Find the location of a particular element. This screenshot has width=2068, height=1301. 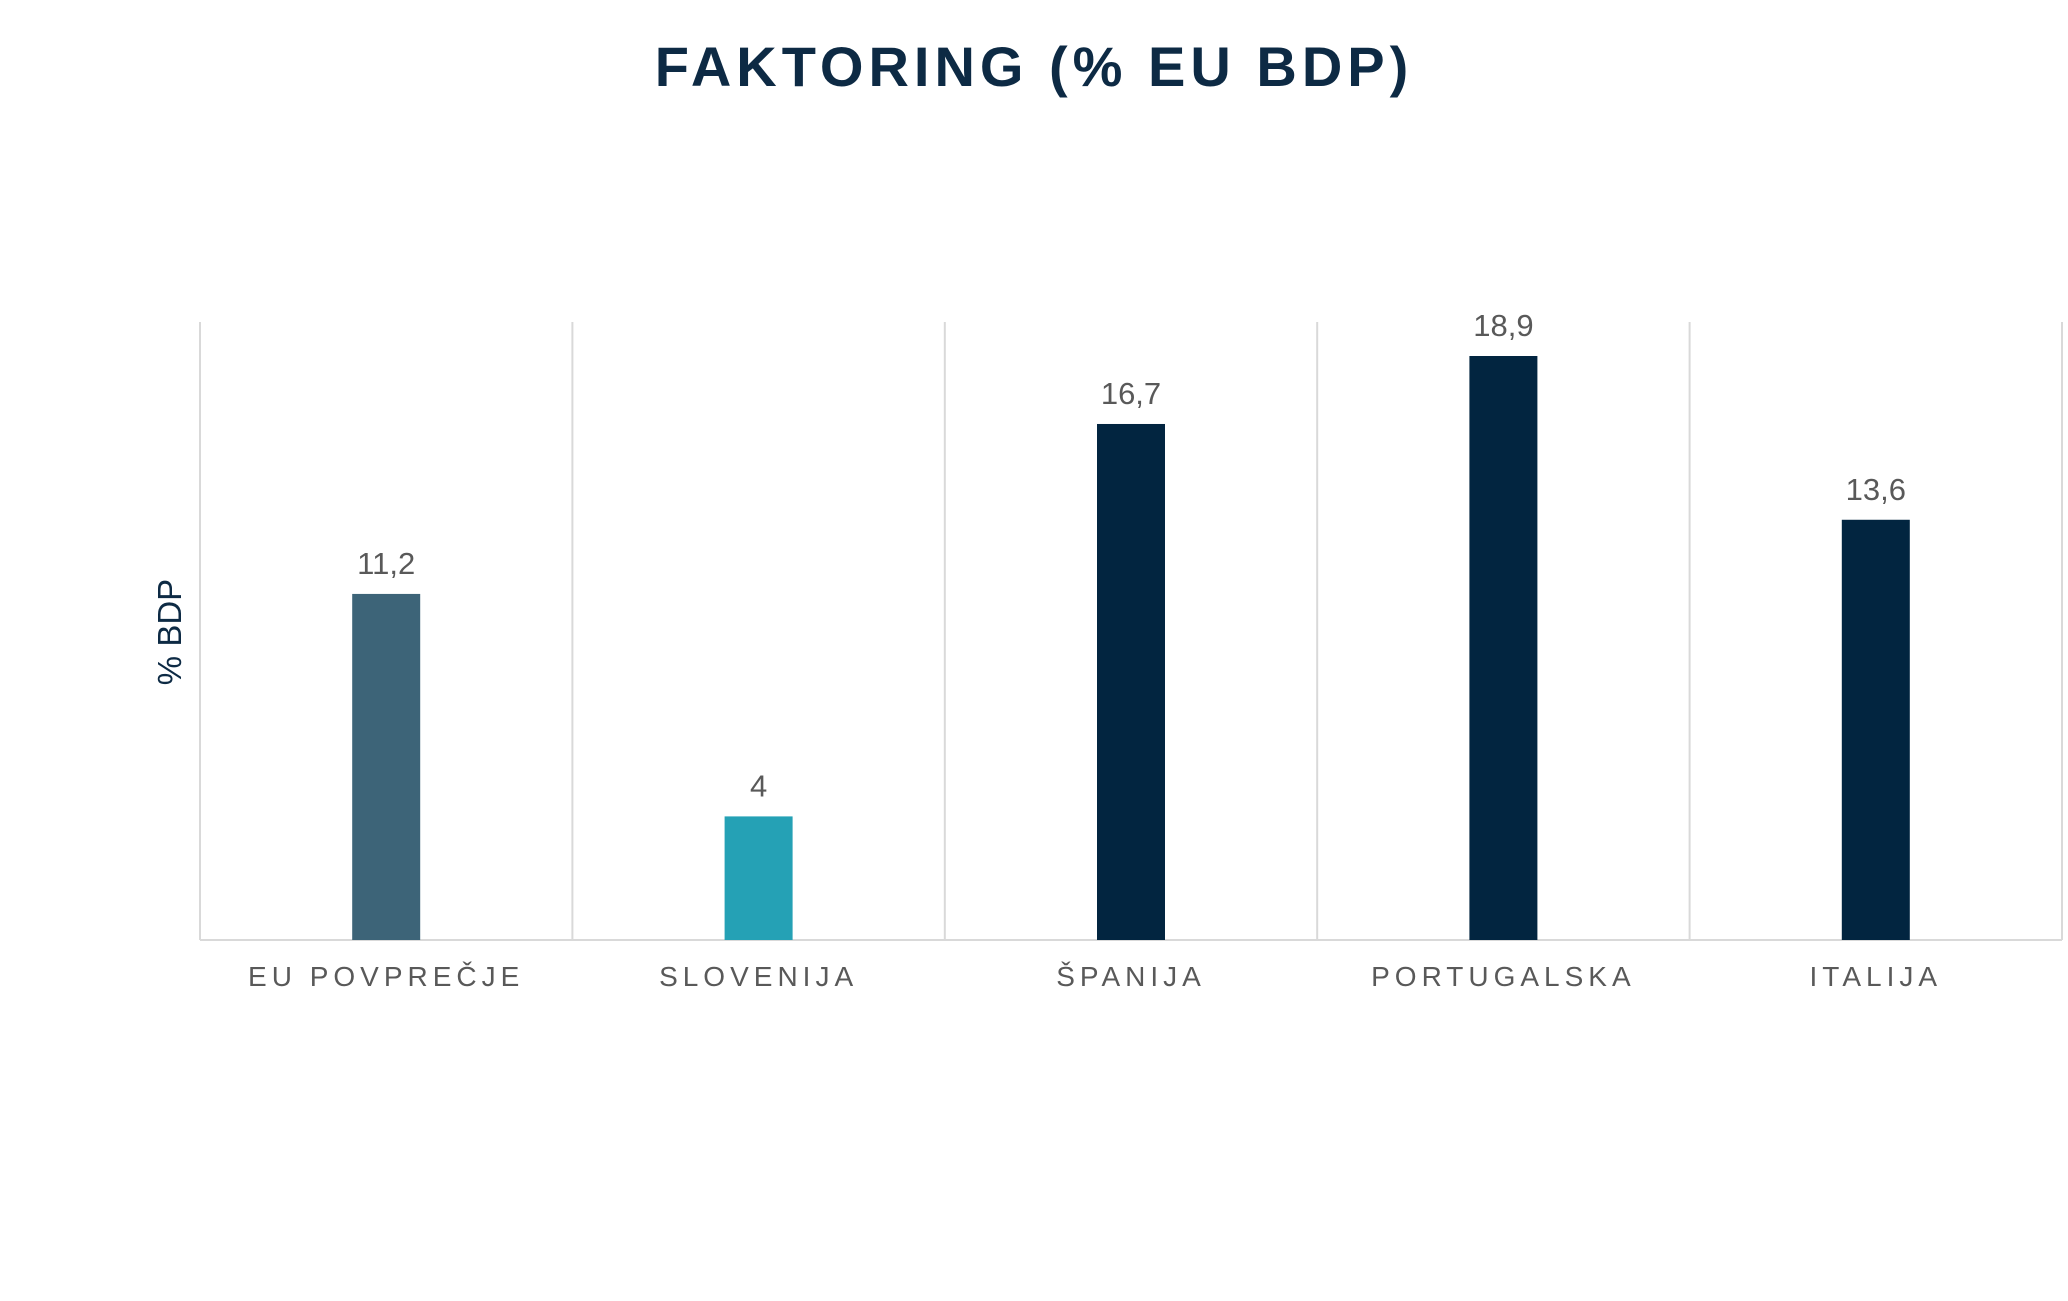

data-label: 13,6 is located at coordinates (1876, 489).